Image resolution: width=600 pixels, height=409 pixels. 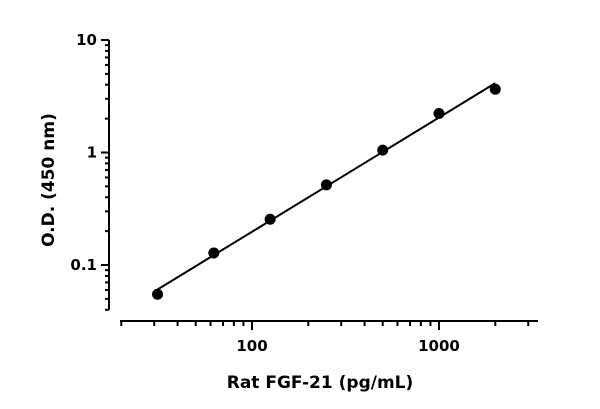 I want to click on y-axis-ticks: 0.1 1 10, so click(x=89, y=171).